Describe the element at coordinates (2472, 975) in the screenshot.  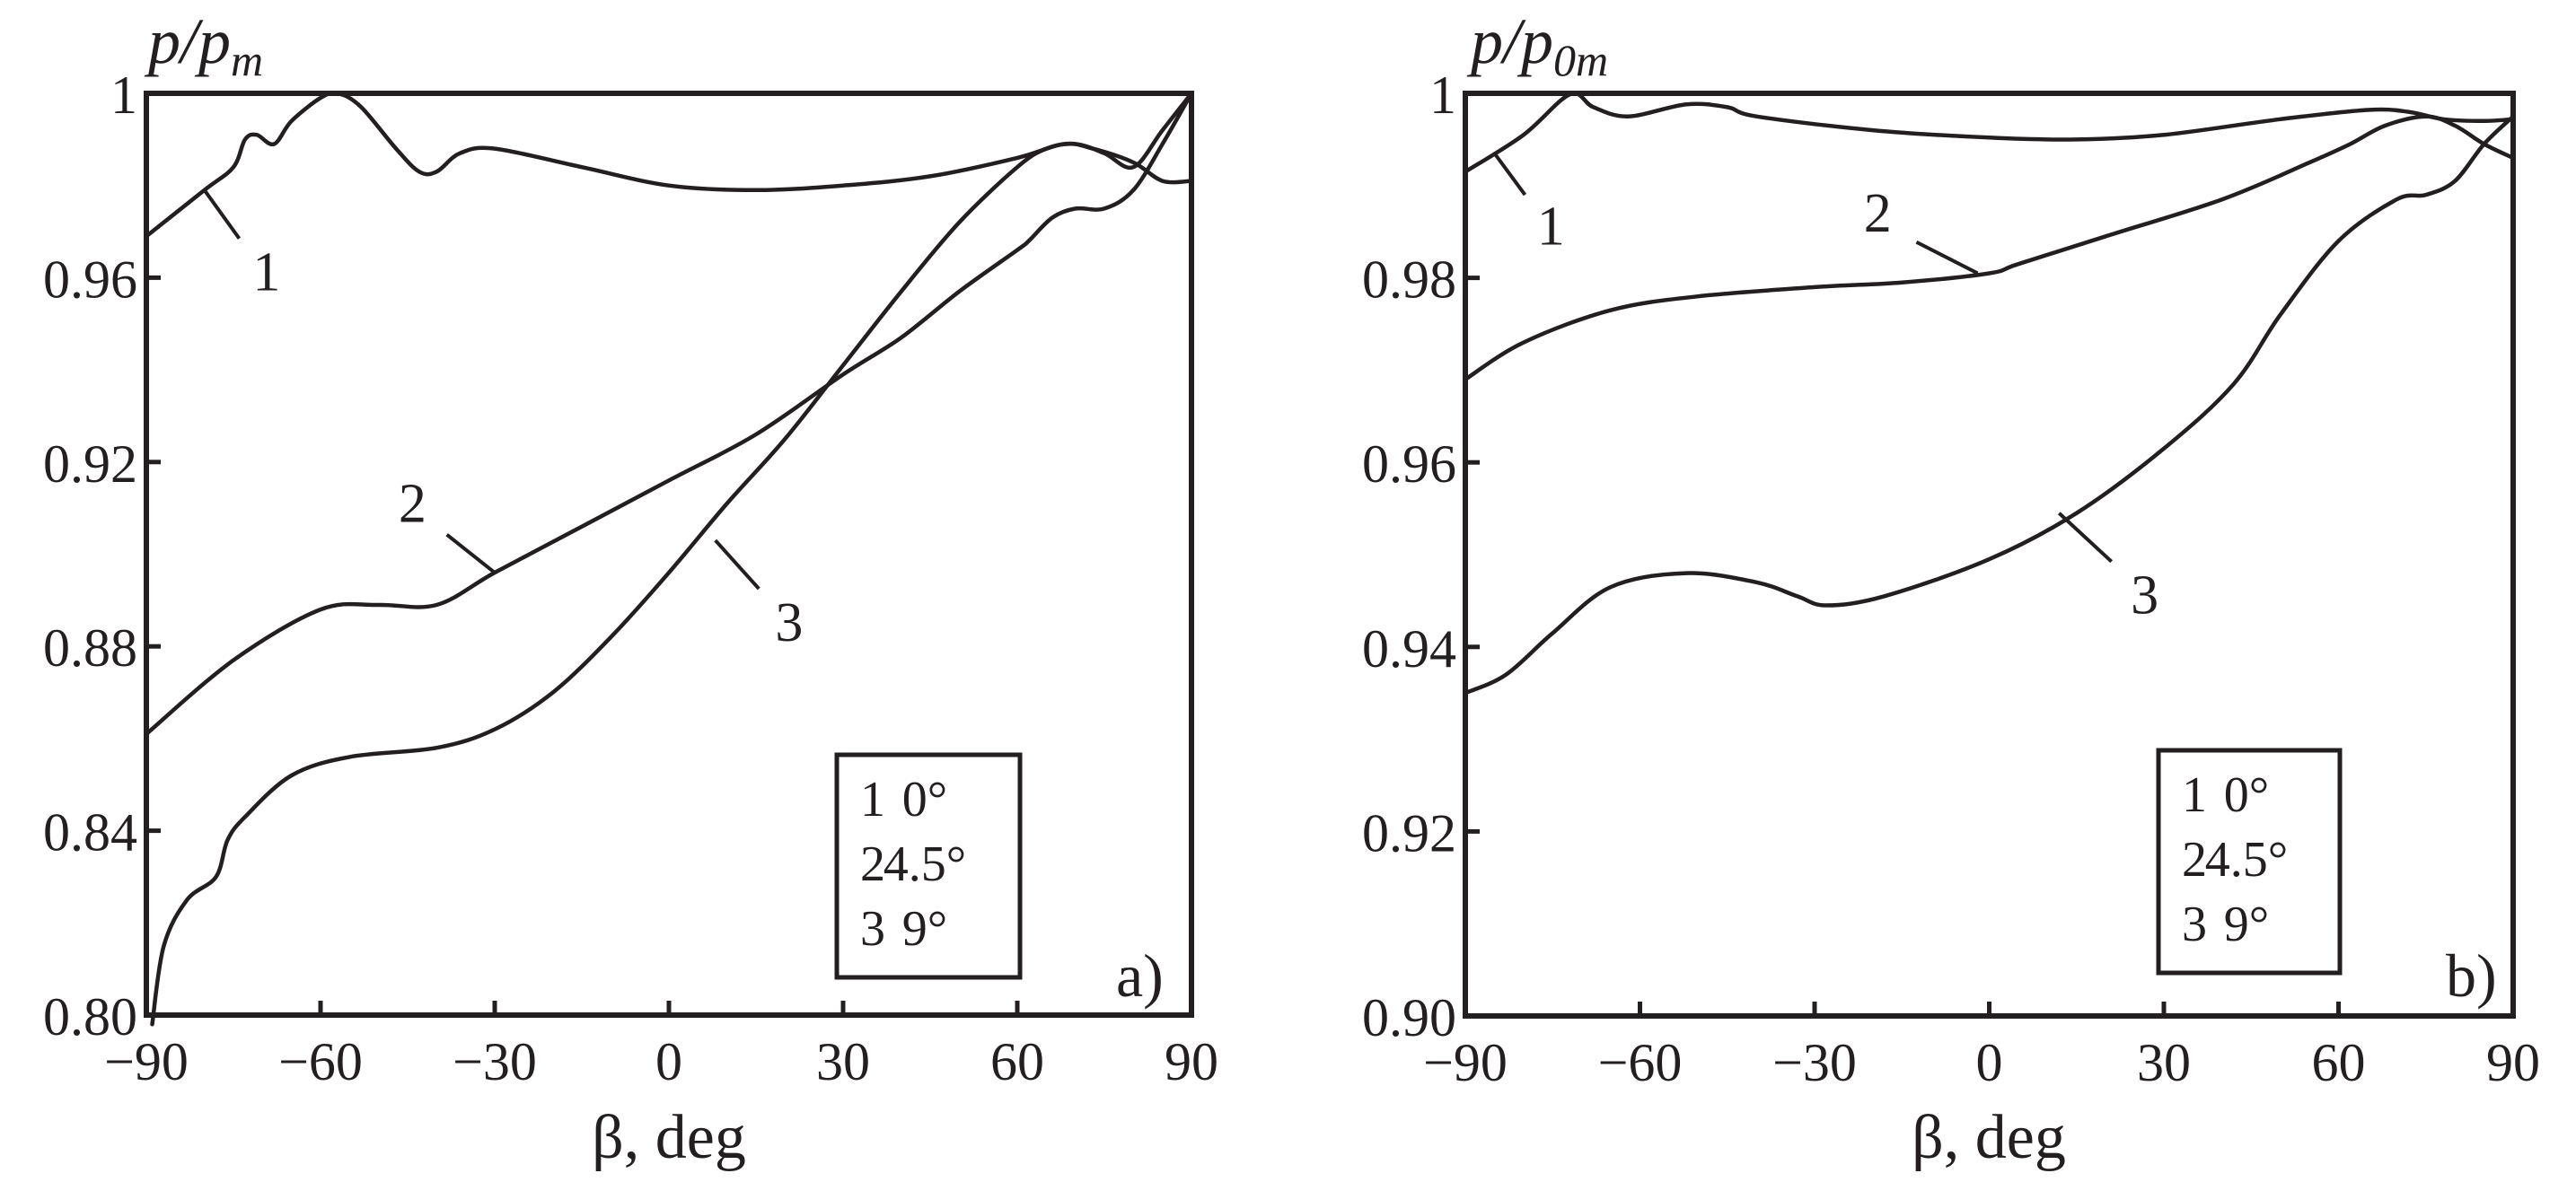
I see `panel-tag: b)` at that location.